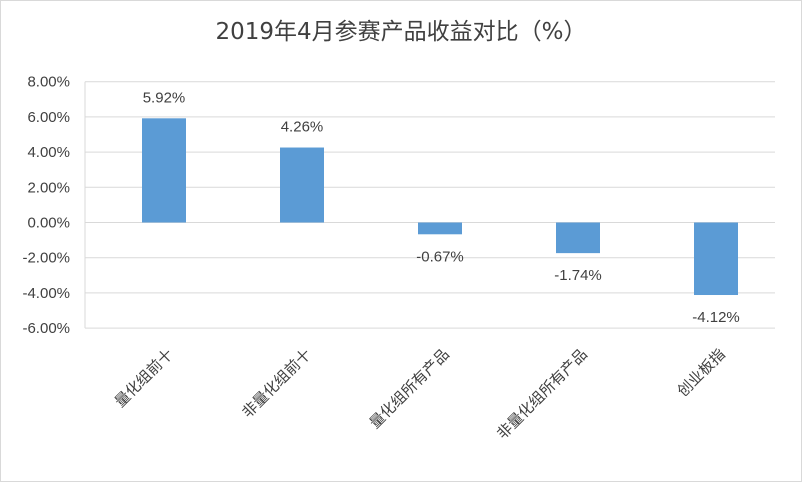 This screenshot has height=482, width=802. Describe the element at coordinates (542, 394) in the screenshot. I see `x-tick-label: 非量化组所有产品` at that location.